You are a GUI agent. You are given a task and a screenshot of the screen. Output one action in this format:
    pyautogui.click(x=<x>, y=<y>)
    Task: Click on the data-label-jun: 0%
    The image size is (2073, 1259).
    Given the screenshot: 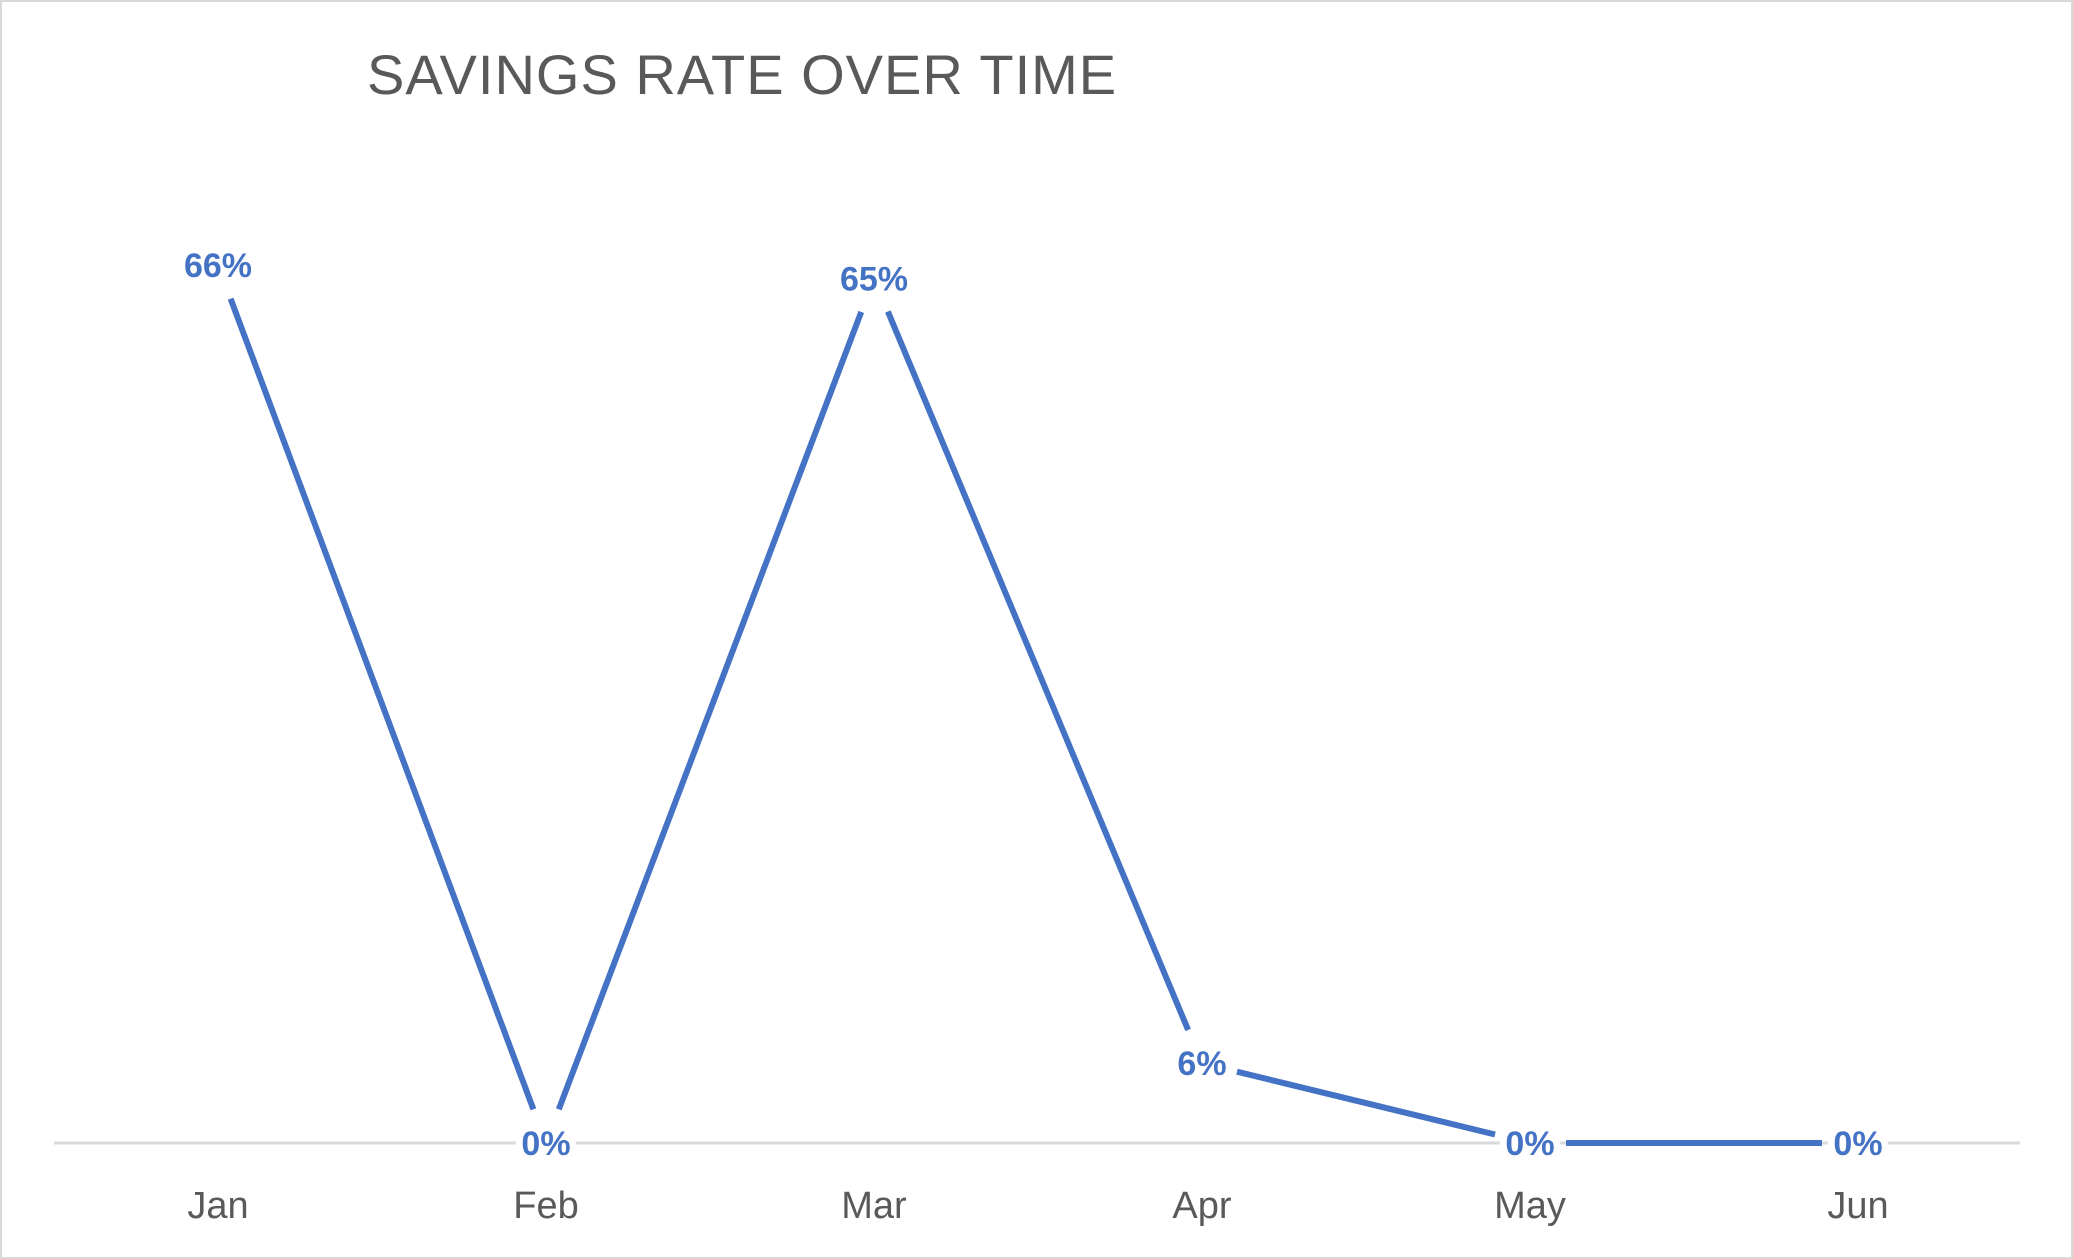 What is the action you would take?
    pyautogui.click(x=1857, y=1144)
    